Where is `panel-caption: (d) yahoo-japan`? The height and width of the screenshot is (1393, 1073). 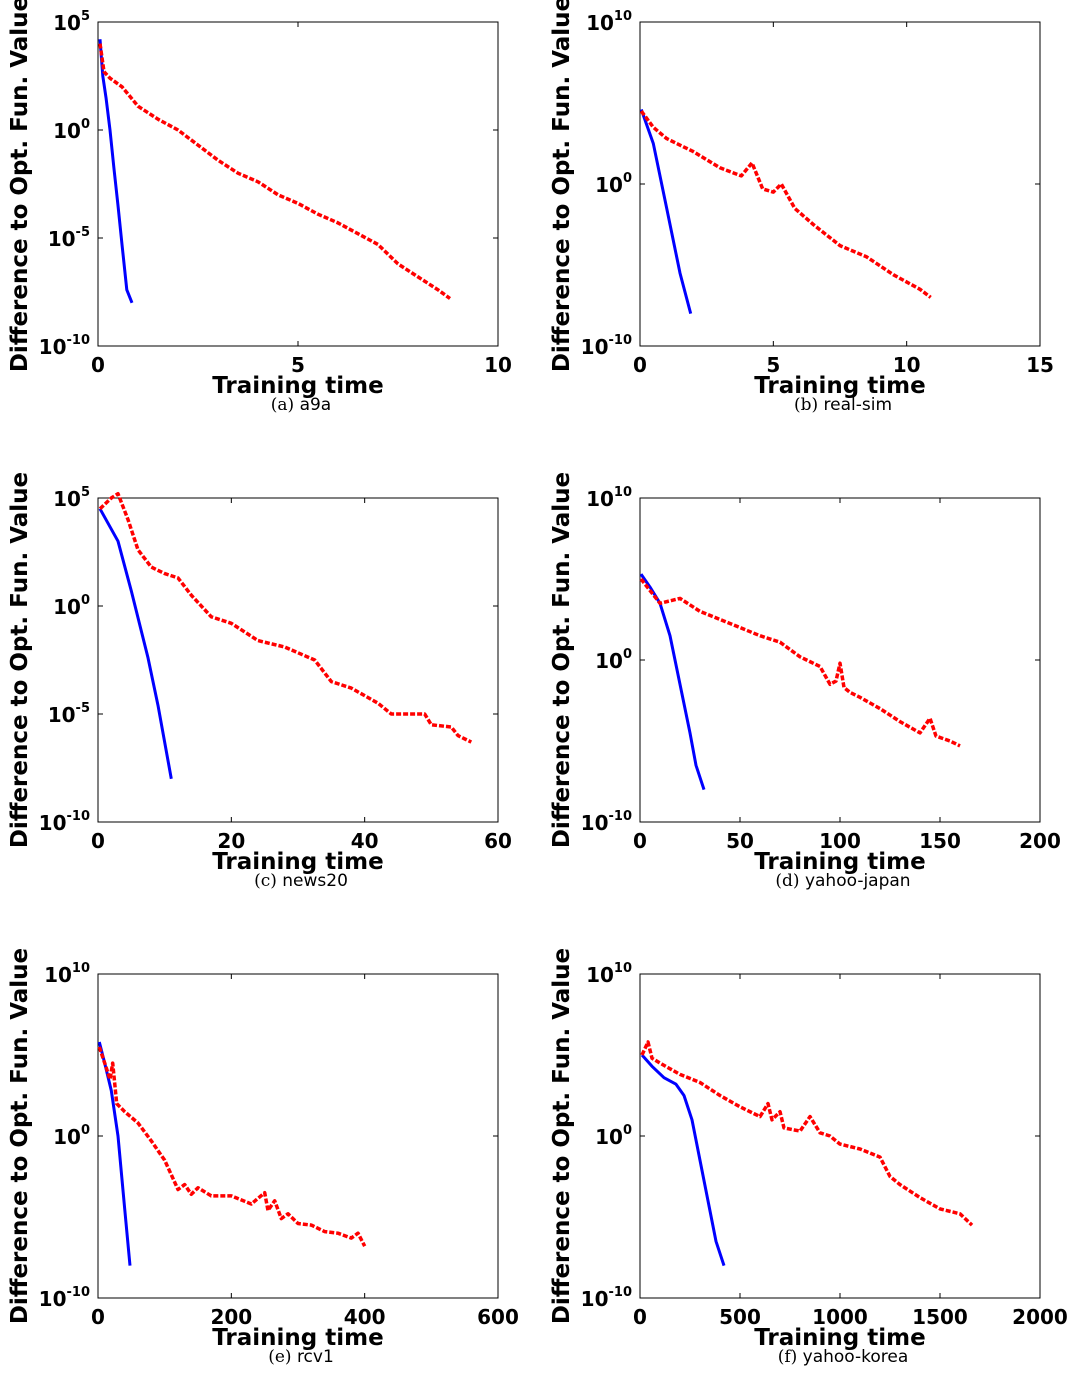 panel-caption: (d) yahoo-japan is located at coordinates (842, 881).